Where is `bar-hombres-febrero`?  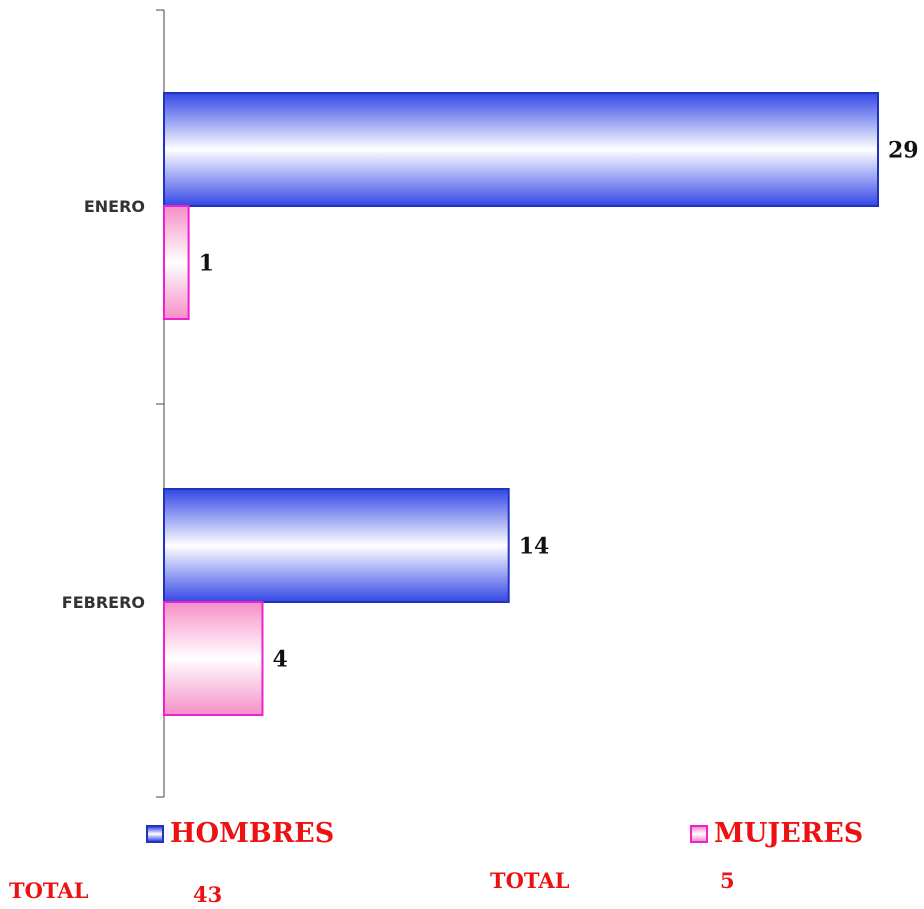
bar-hombres-febrero is located at coordinates (336, 545).